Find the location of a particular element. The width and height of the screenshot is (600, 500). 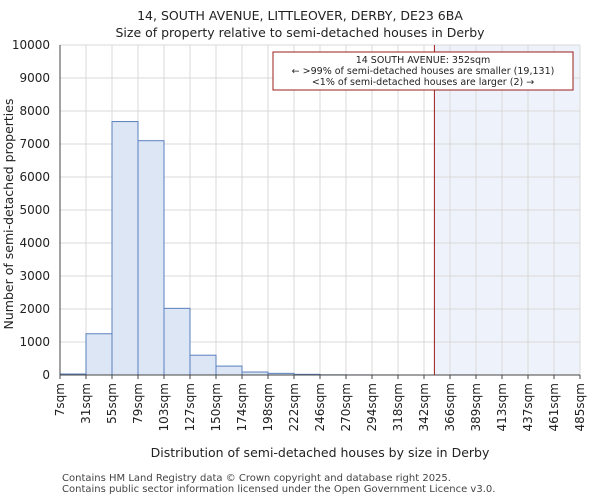

annotation-box is located at coordinates (423, 71).